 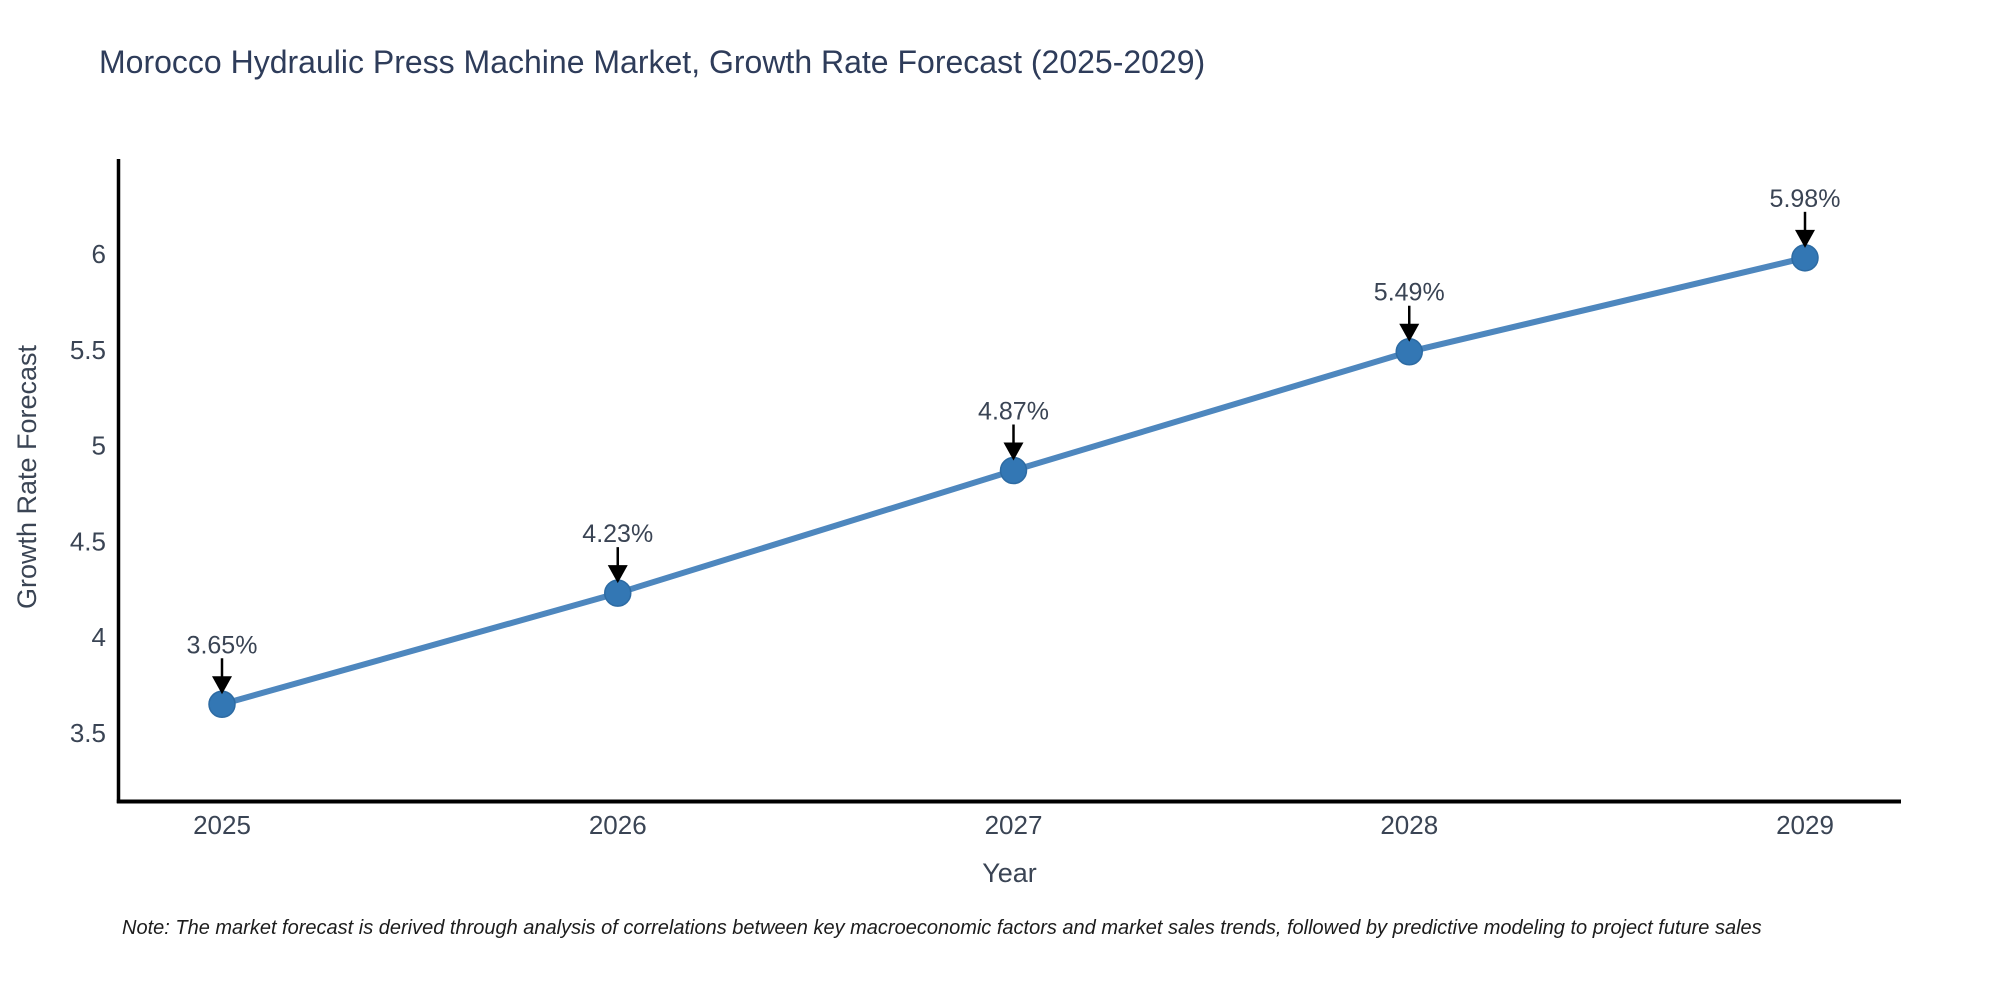 What do you see at coordinates (88, 733) in the screenshot?
I see `y-tick-label: 3.5` at bounding box center [88, 733].